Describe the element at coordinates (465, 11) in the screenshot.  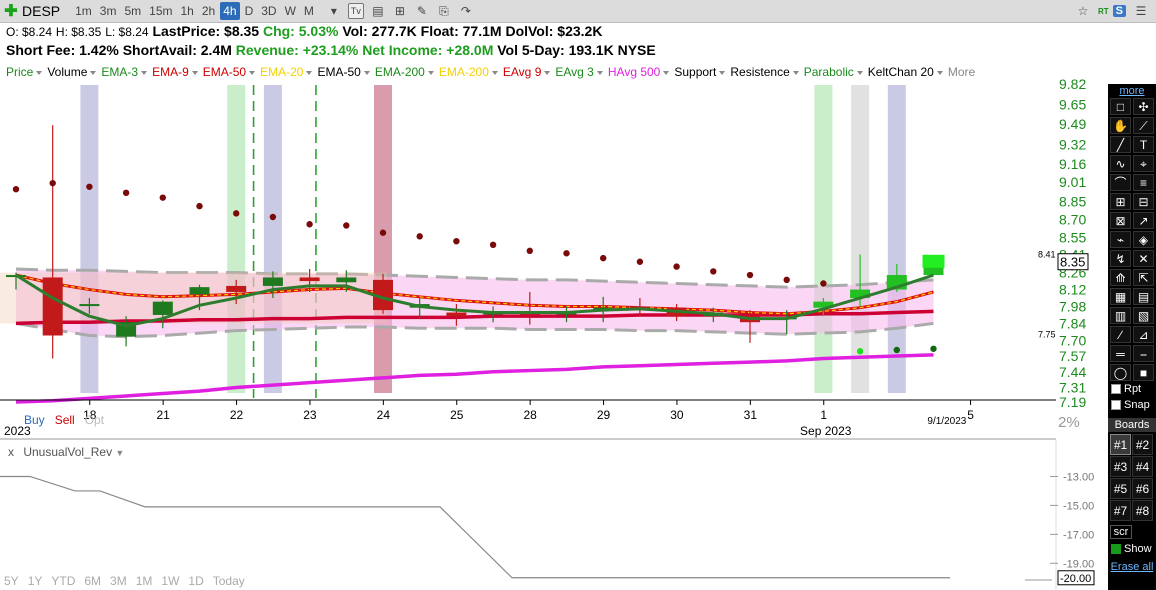
I see `share-icon: ↷` at that location.